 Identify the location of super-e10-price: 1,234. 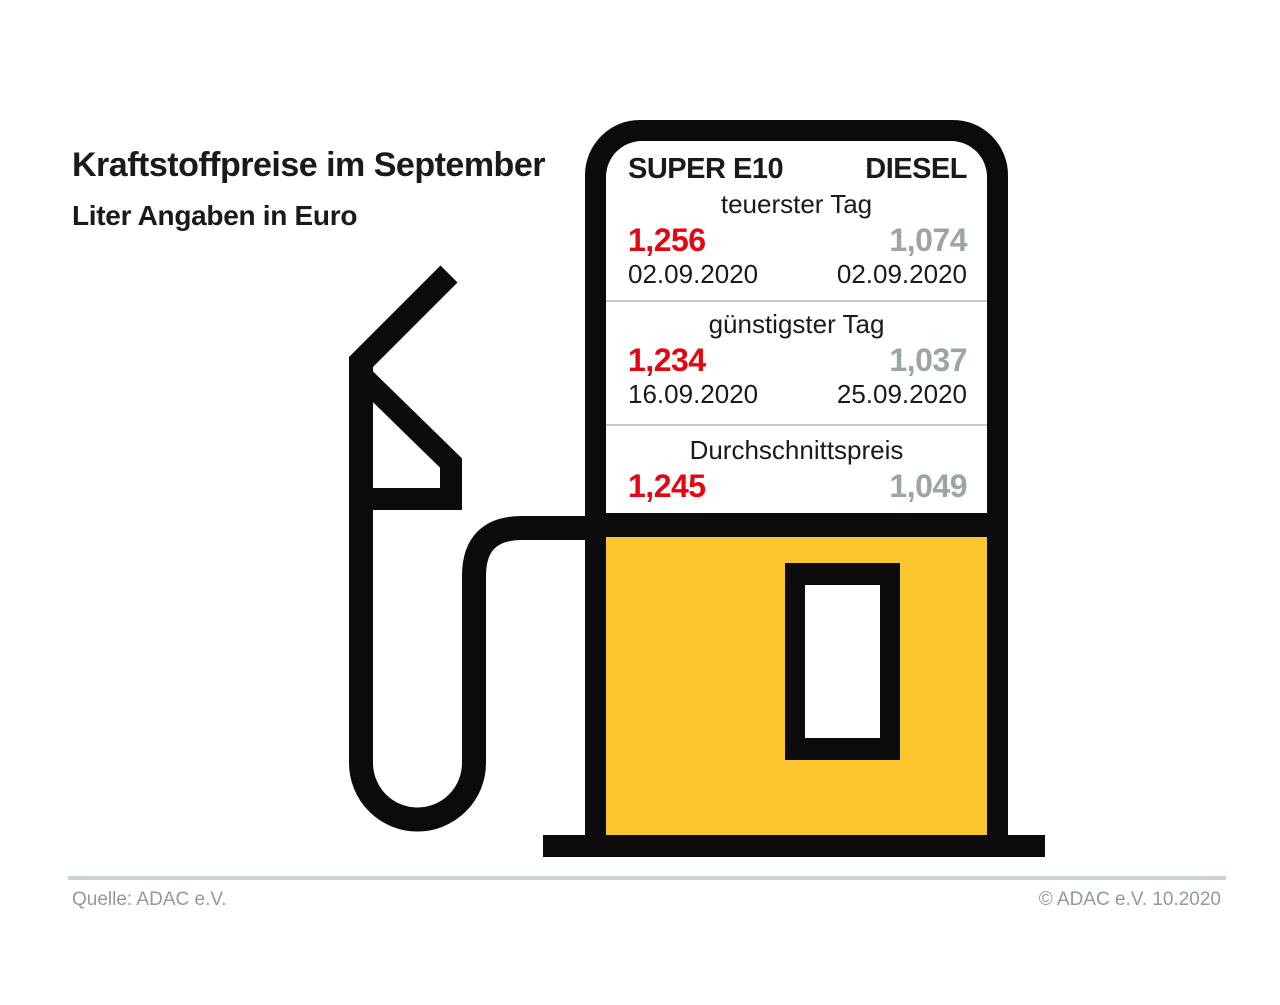
(667, 360).